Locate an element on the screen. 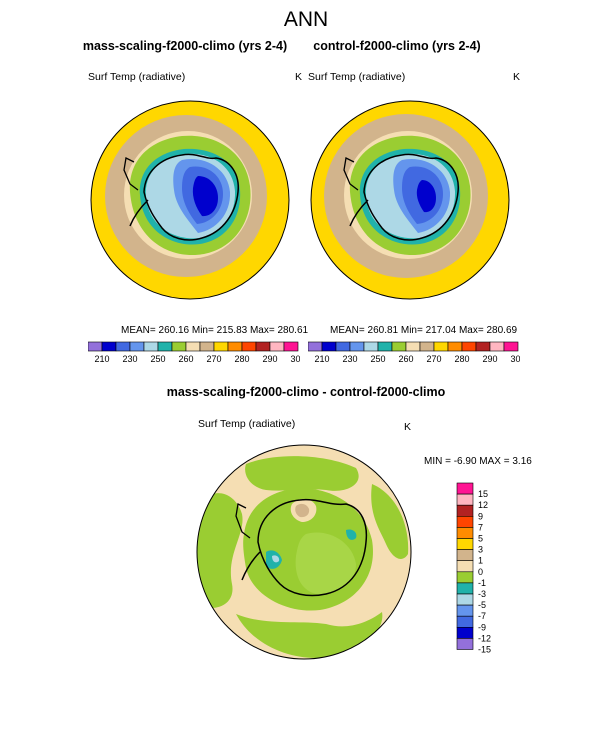 The image size is (612, 738). panel2-colorbar-tick-label: 300 is located at coordinates (515, 358).